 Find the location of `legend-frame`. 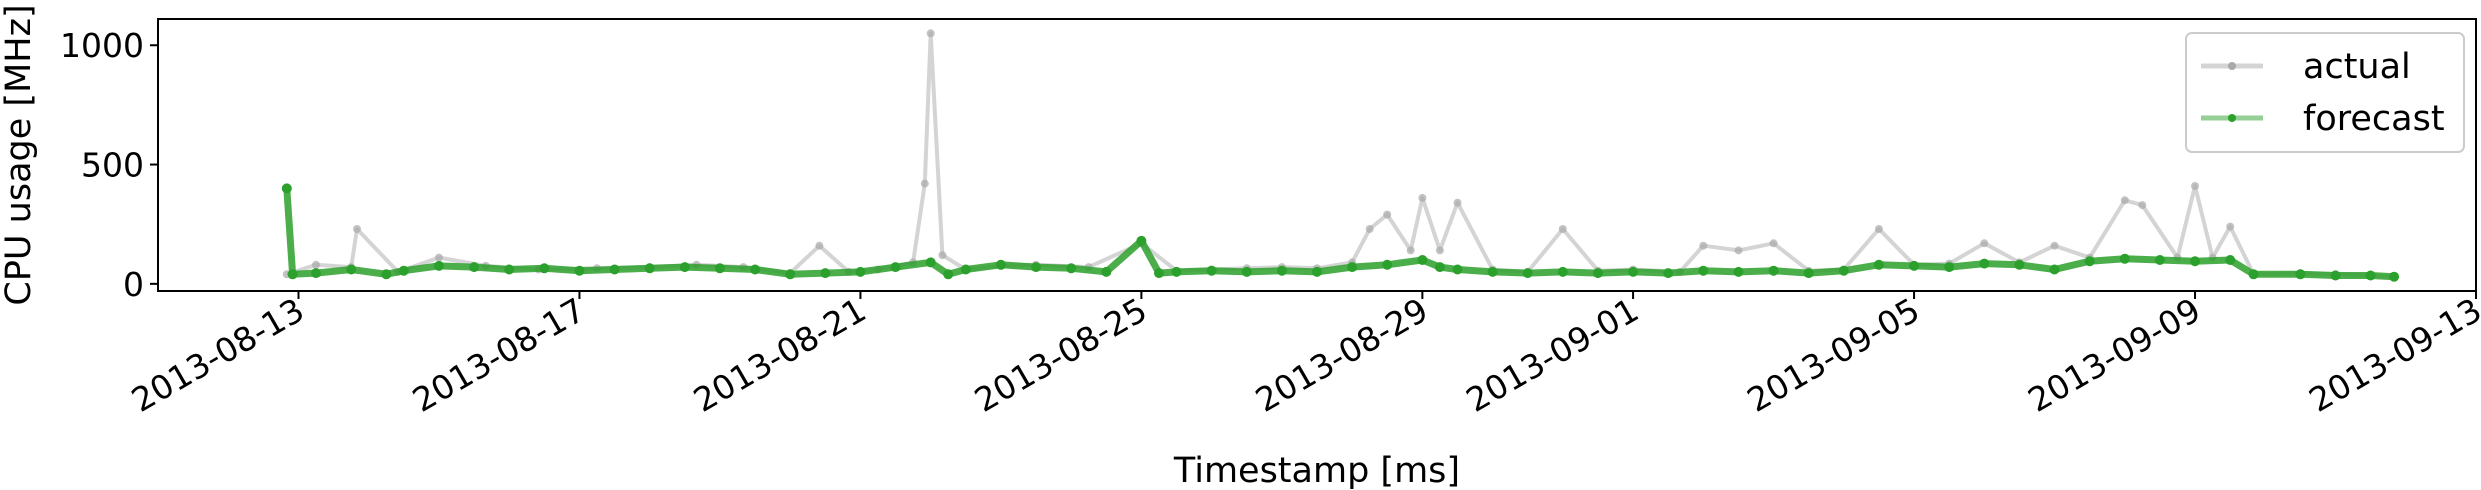

legend-frame is located at coordinates (2325, 92).